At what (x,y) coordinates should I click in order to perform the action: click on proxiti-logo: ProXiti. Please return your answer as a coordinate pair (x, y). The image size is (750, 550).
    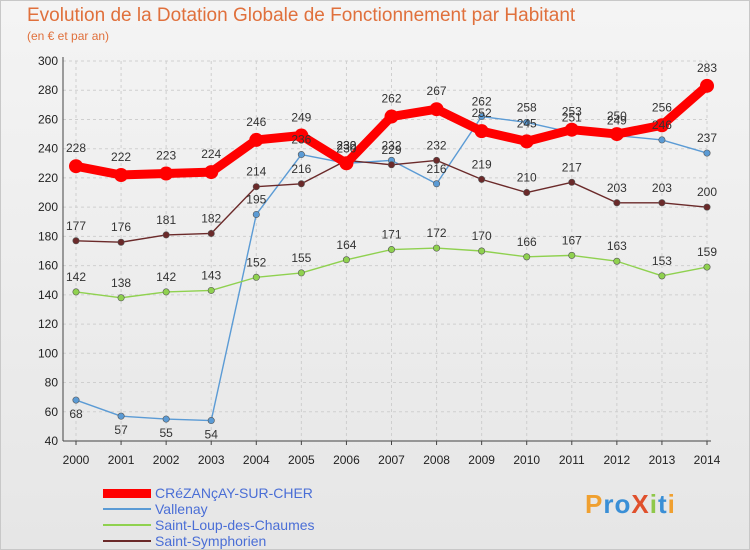
    Looking at the image, I should click on (630, 504).